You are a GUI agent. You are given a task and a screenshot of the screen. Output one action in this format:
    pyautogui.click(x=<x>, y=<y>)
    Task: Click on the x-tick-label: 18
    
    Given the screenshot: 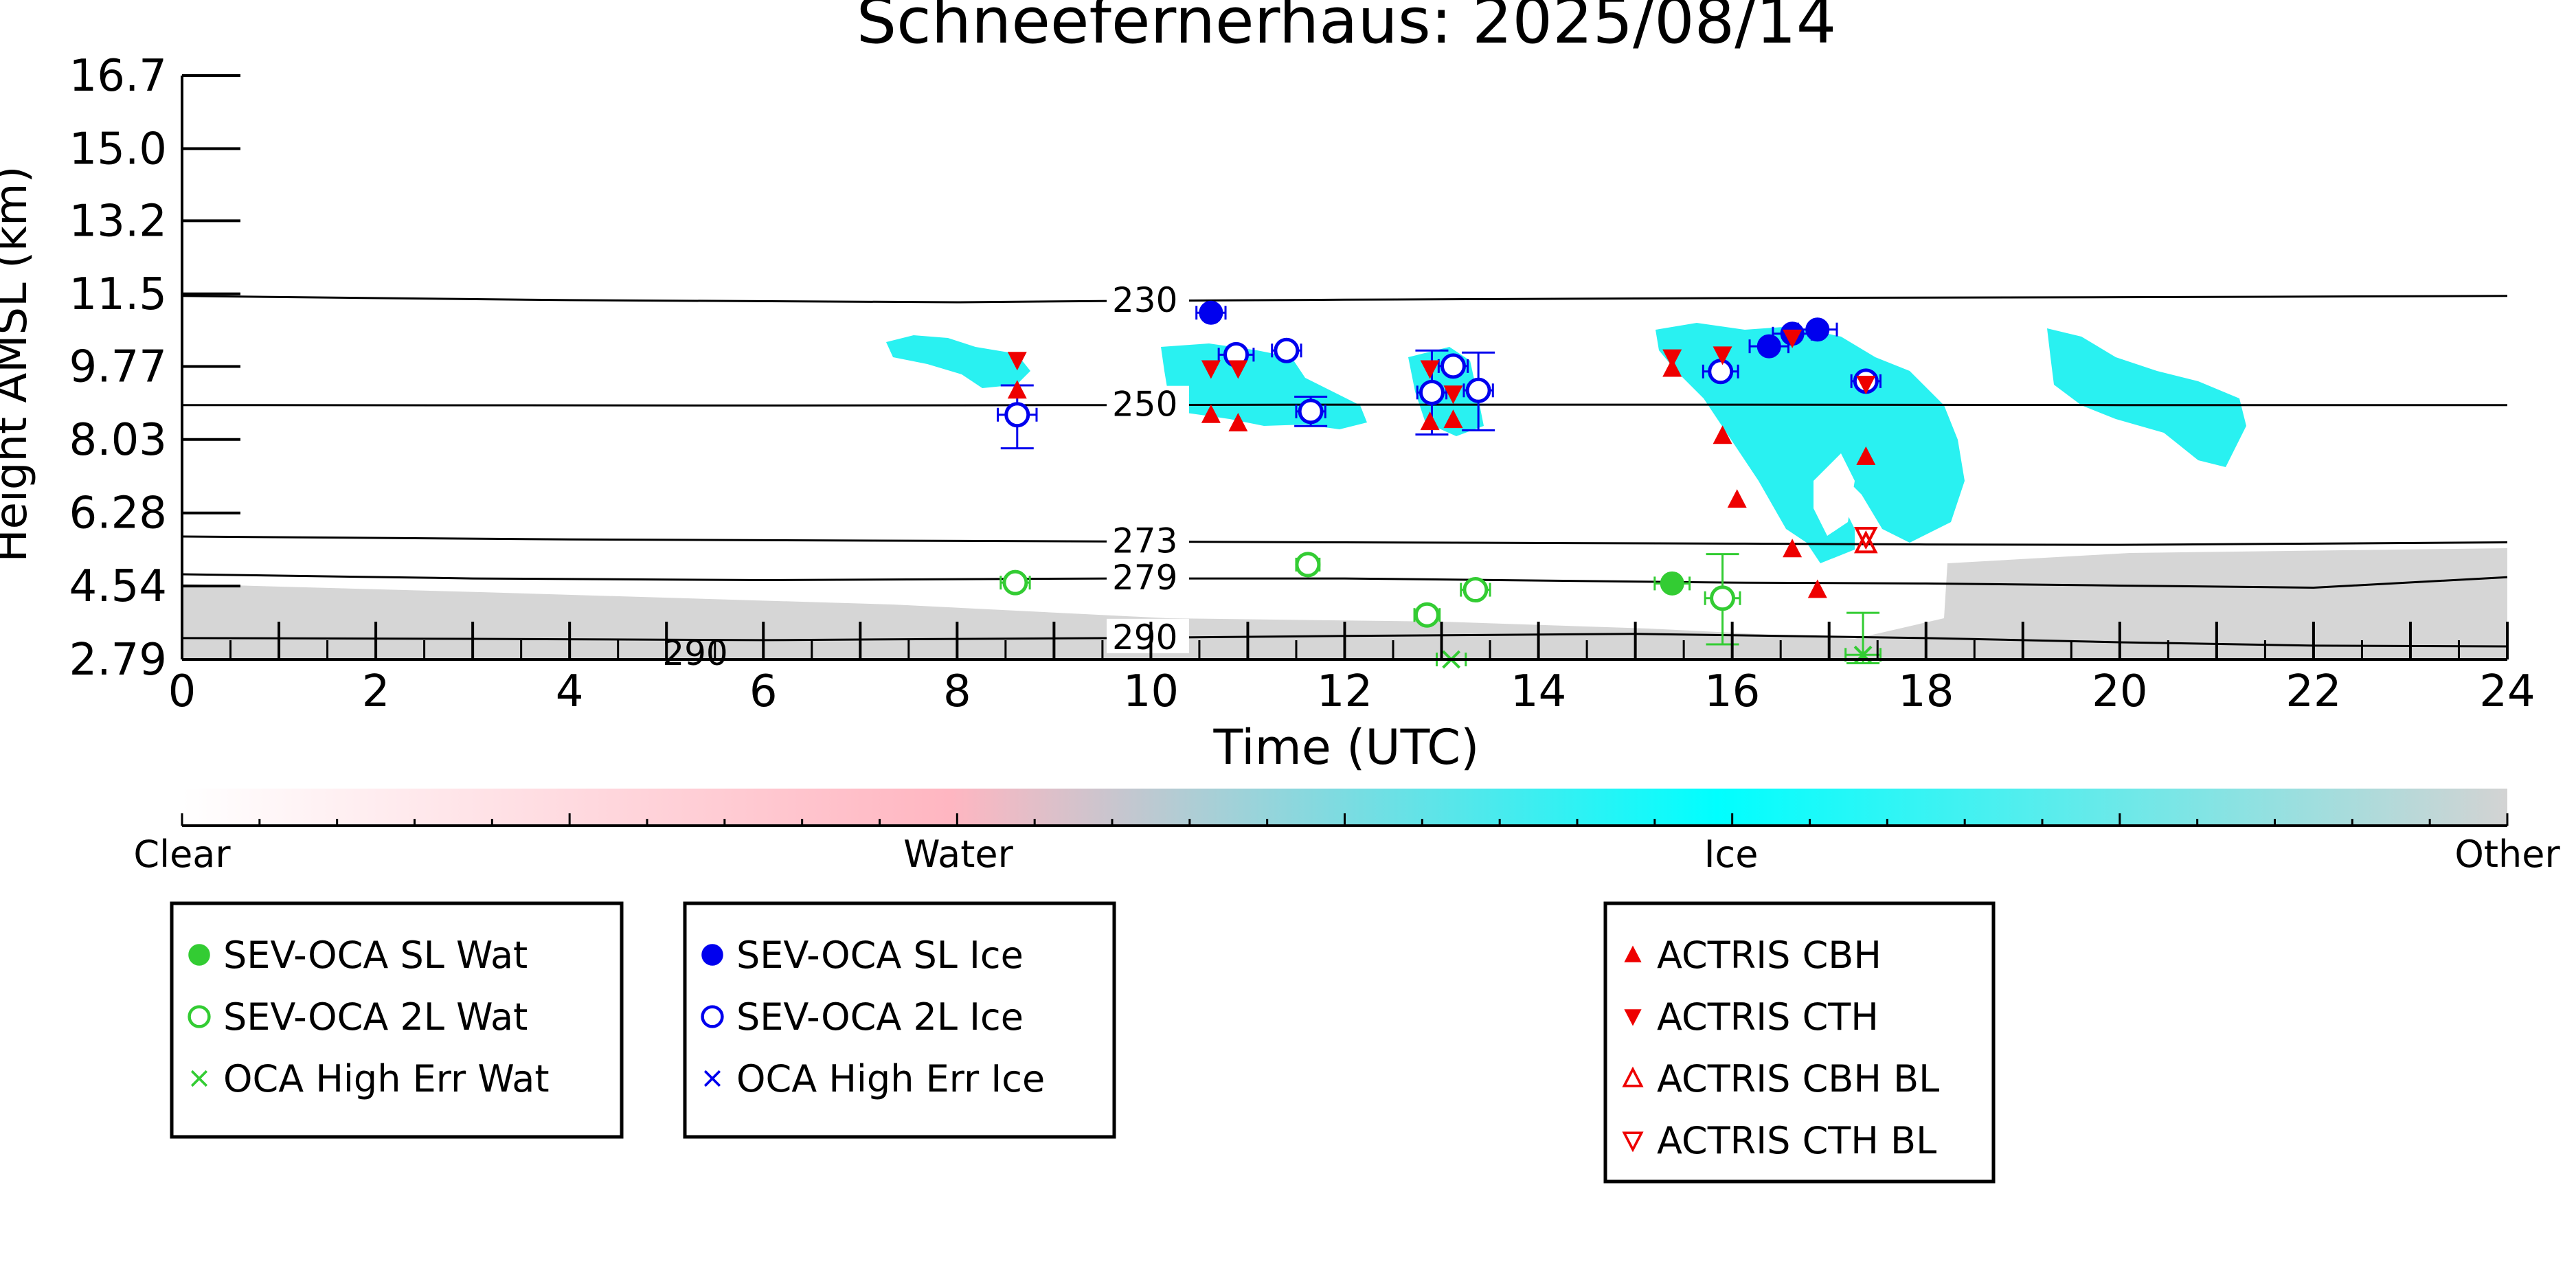 What is the action you would take?
    pyautogui.click(x=1926, y=691)
    